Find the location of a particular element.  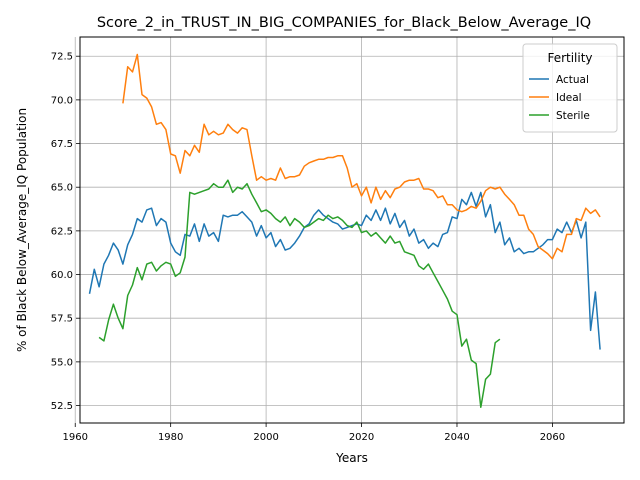

legend-box is located at coordinates (570, 88).